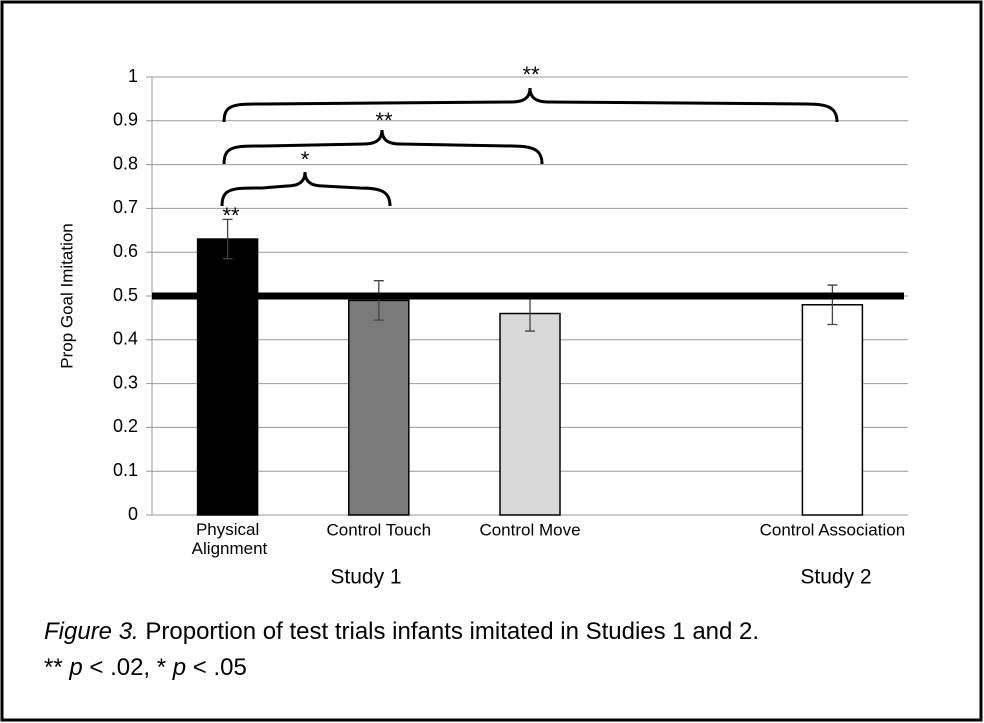  Describe the element at coordinates (125, 207) in the screenshot. I see `y-tick-label: 0.7` at that location.